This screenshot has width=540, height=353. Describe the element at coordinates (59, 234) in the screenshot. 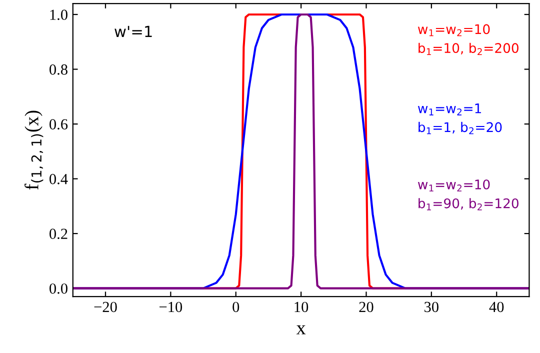

I see `y-tick-label: 0.2` at that location.